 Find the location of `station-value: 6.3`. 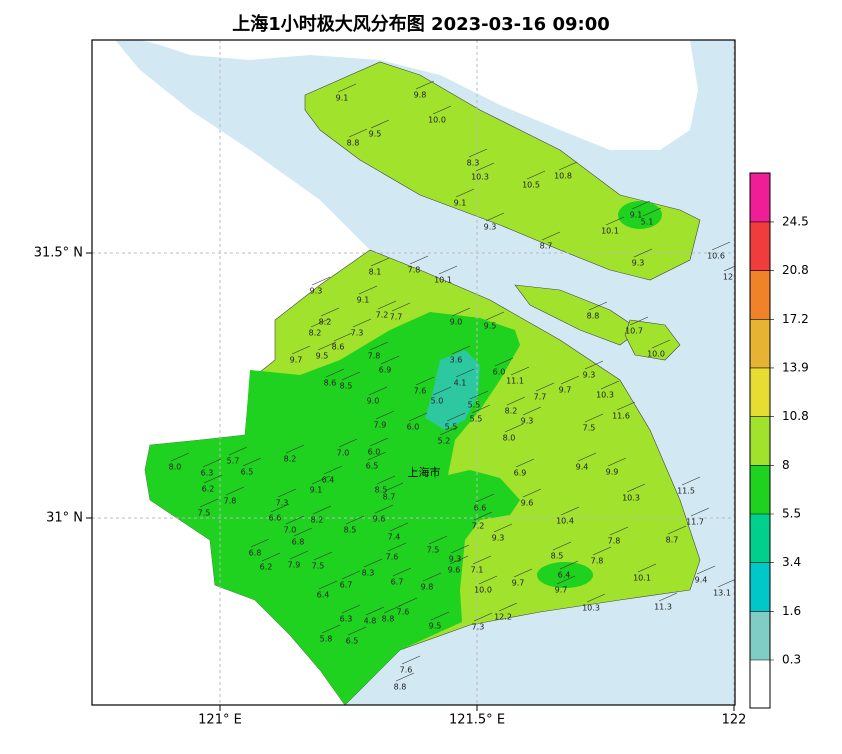

station-value: 6.3 is located at coordinates (207, 473).